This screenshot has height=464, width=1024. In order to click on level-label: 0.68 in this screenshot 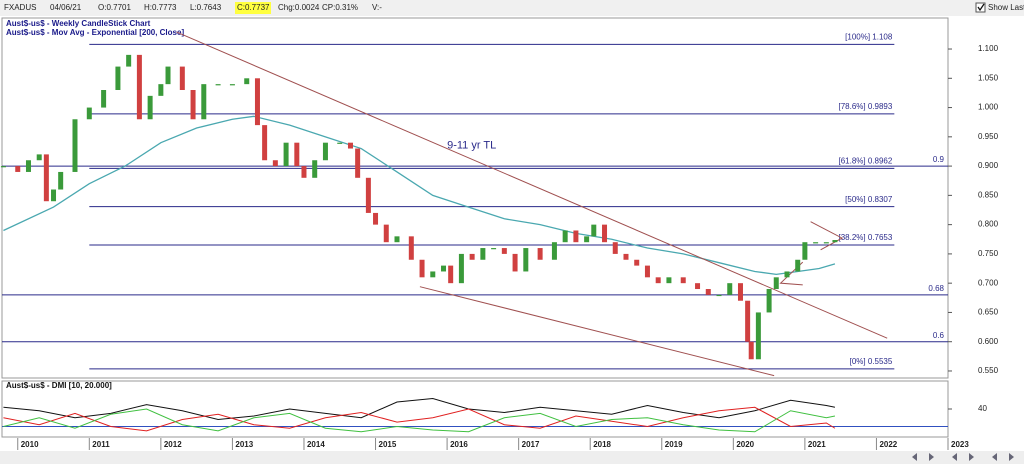, I will do `click(936, 288)`.